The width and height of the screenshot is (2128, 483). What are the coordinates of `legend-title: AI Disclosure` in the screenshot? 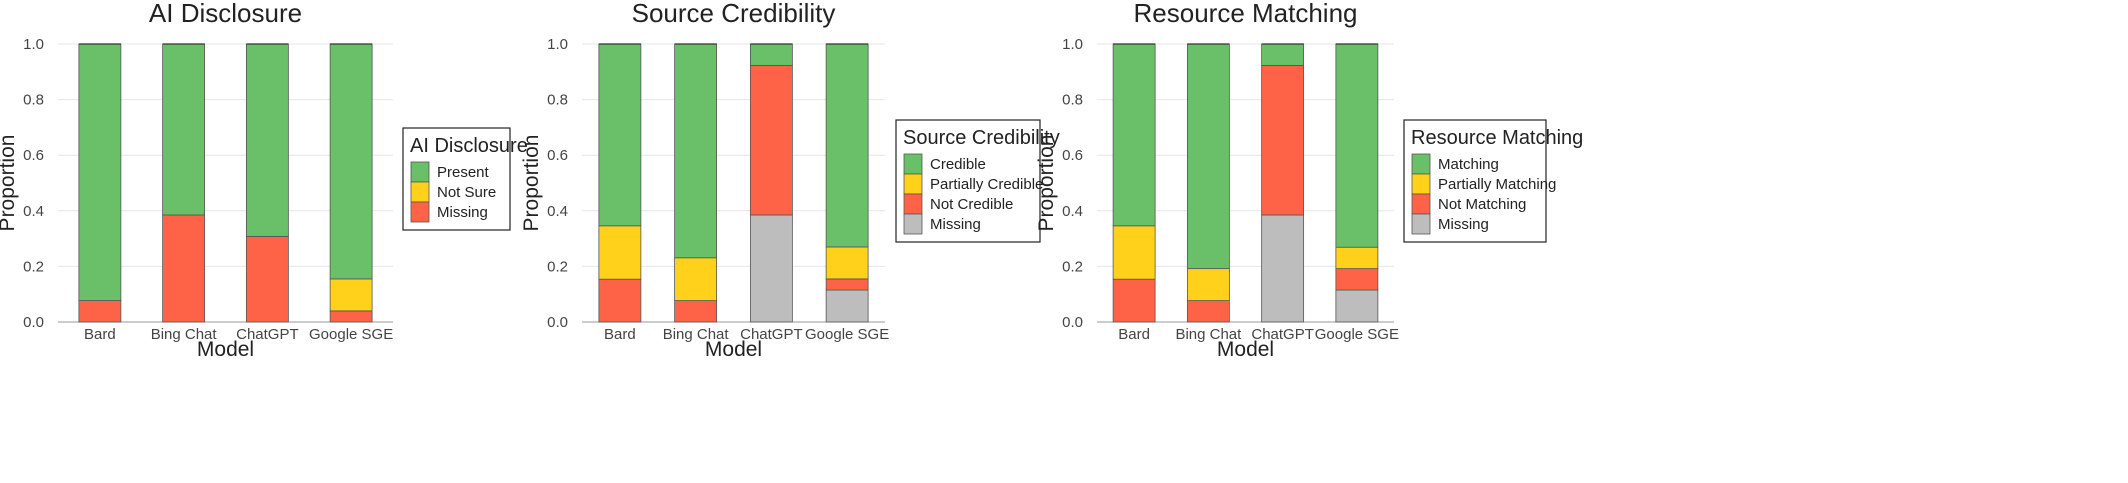 It's located at (469, 146).